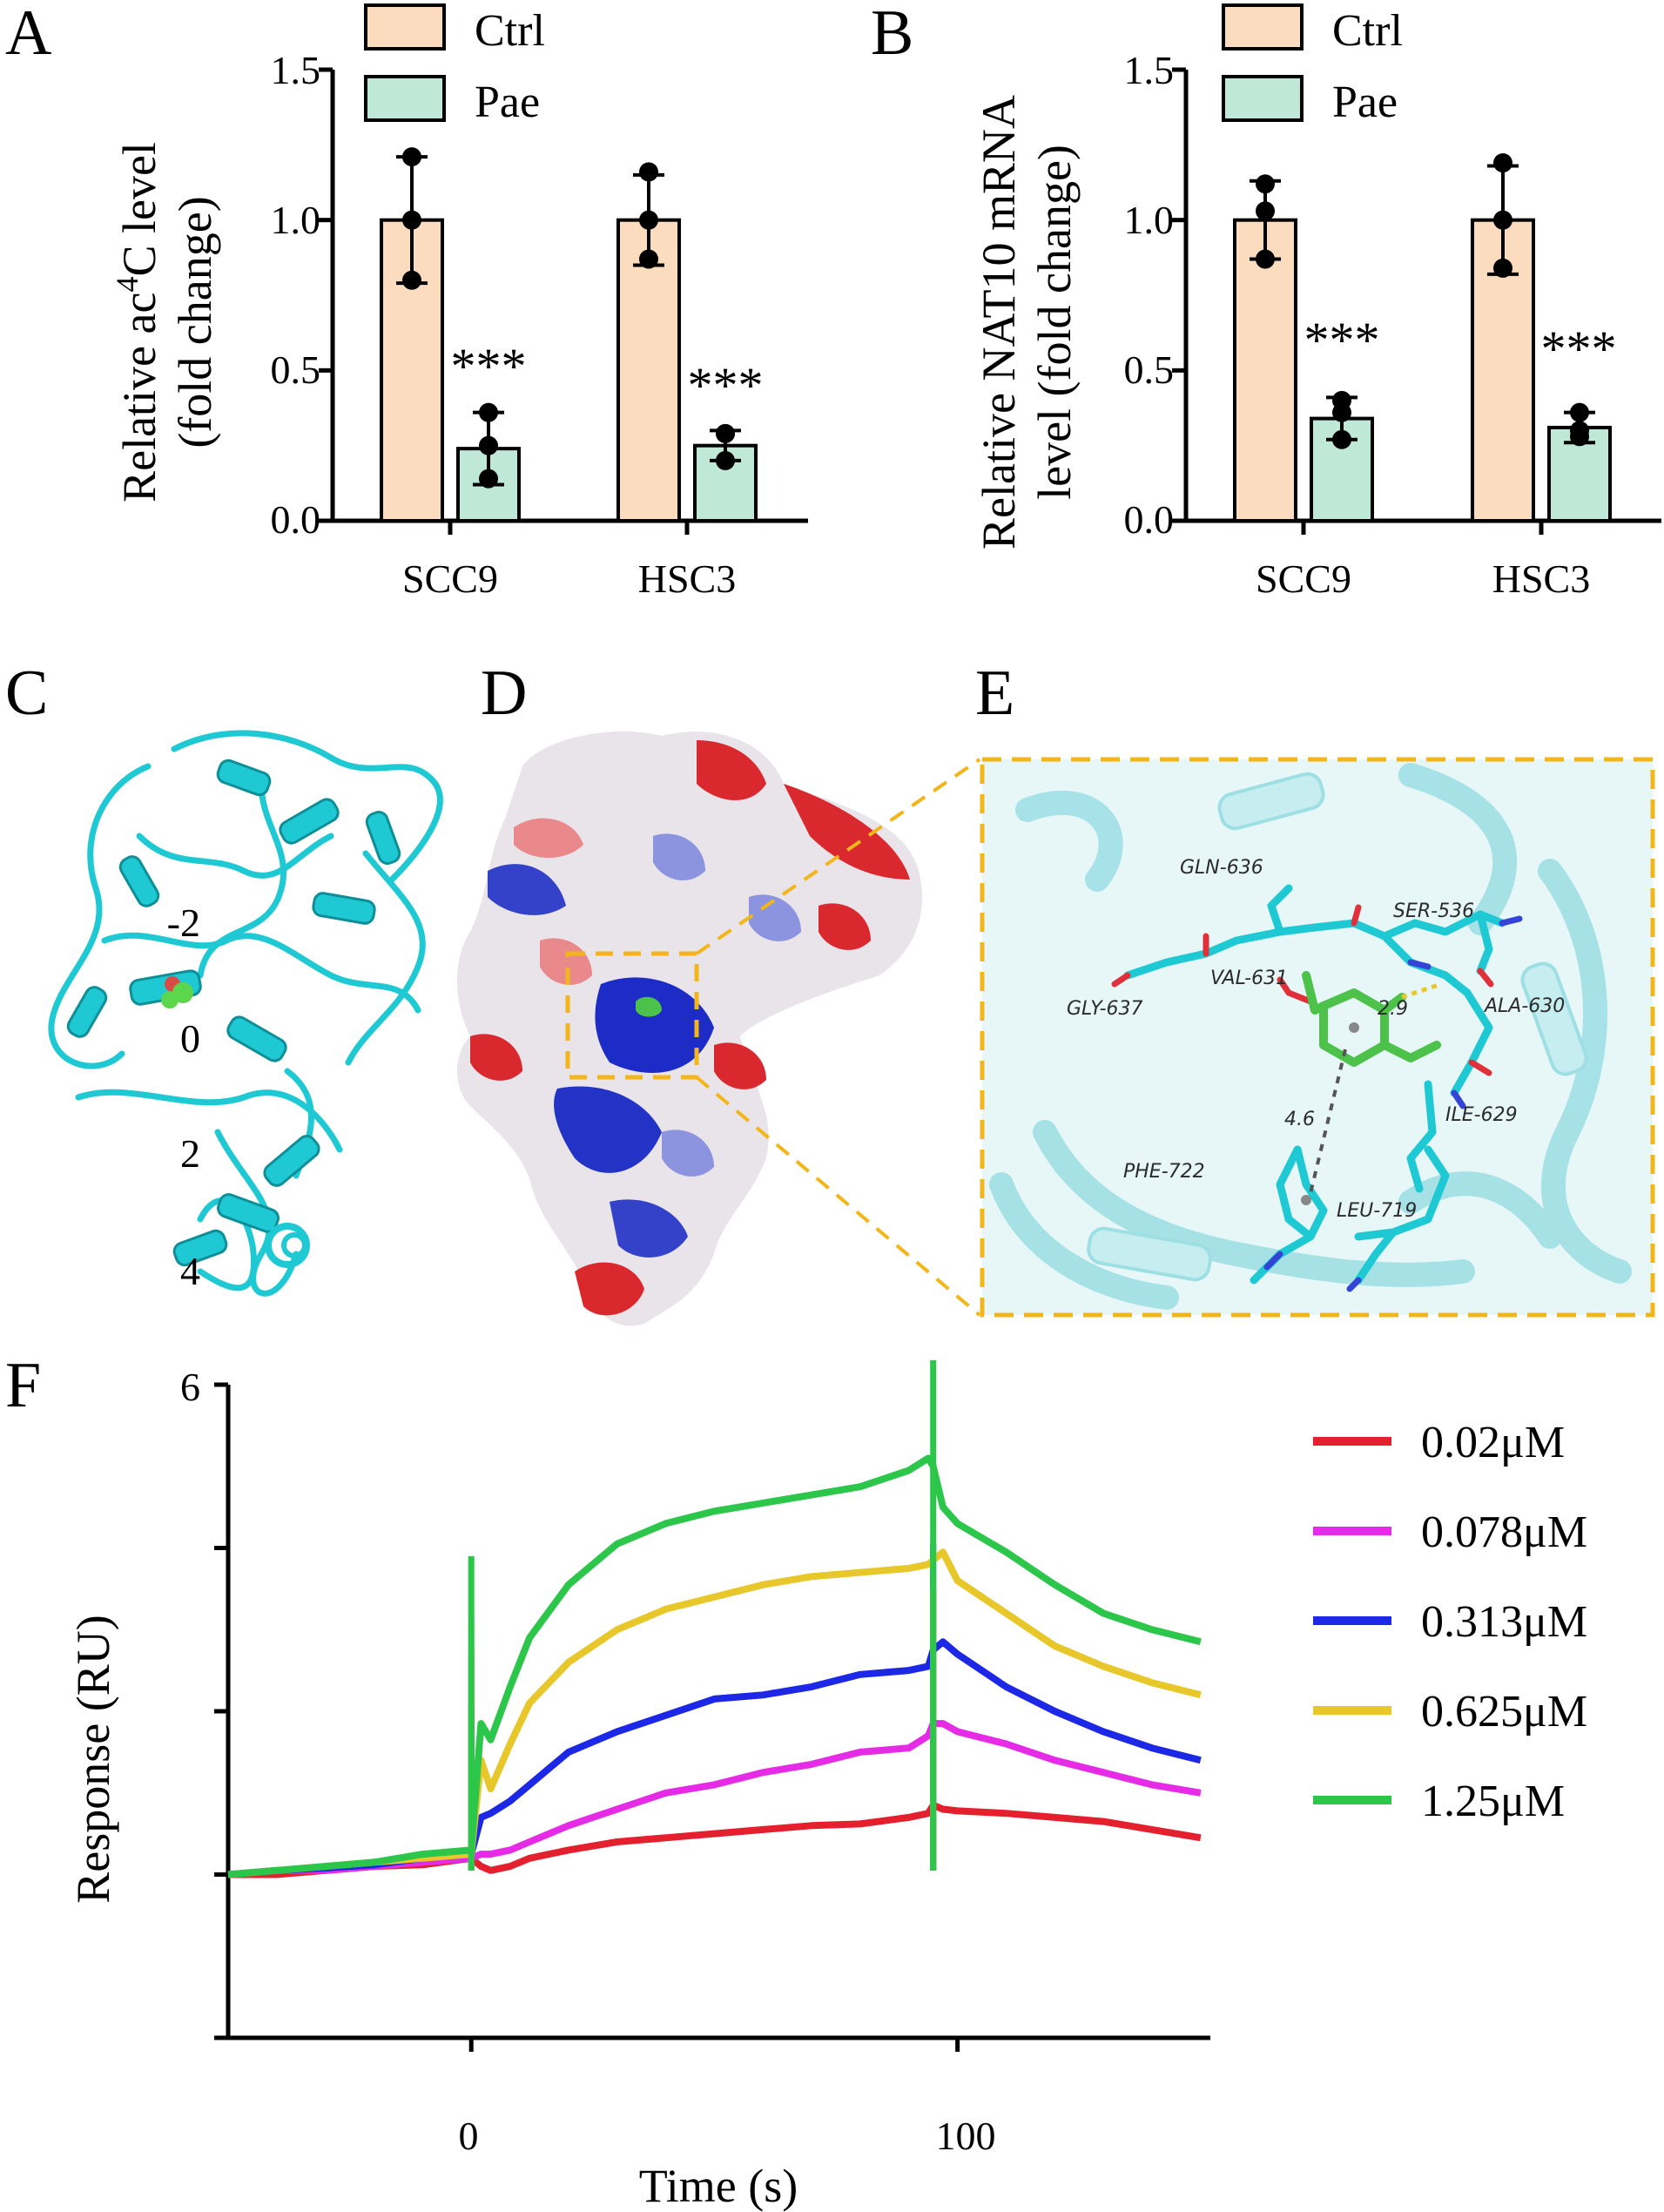 This screenshot has height=2212, width=1664. Describe the element at coordinates (1524, 1006) in the screenshot. I see `residue-label: ALA-630` at that location.